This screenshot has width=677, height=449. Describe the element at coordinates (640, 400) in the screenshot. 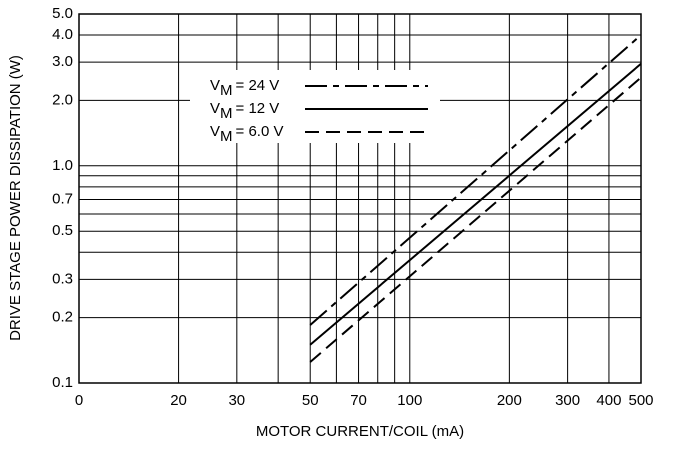

I see `x-tick-label: 500` at that location.